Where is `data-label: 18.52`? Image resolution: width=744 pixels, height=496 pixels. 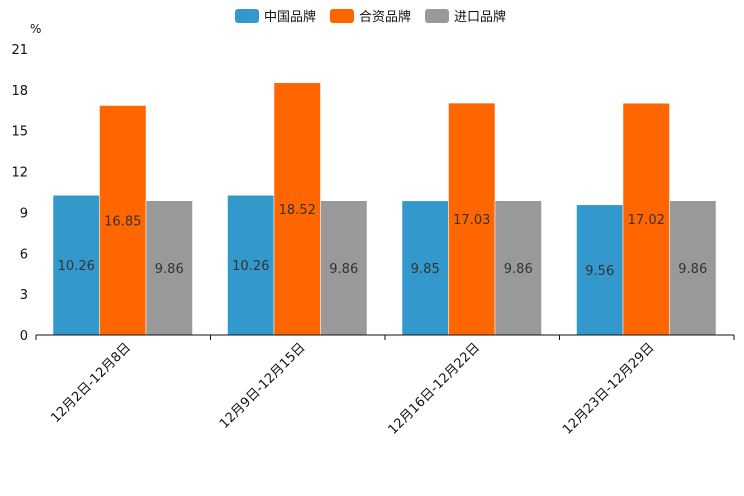
data-label: 18.52 is located at coordinates (297, 210).